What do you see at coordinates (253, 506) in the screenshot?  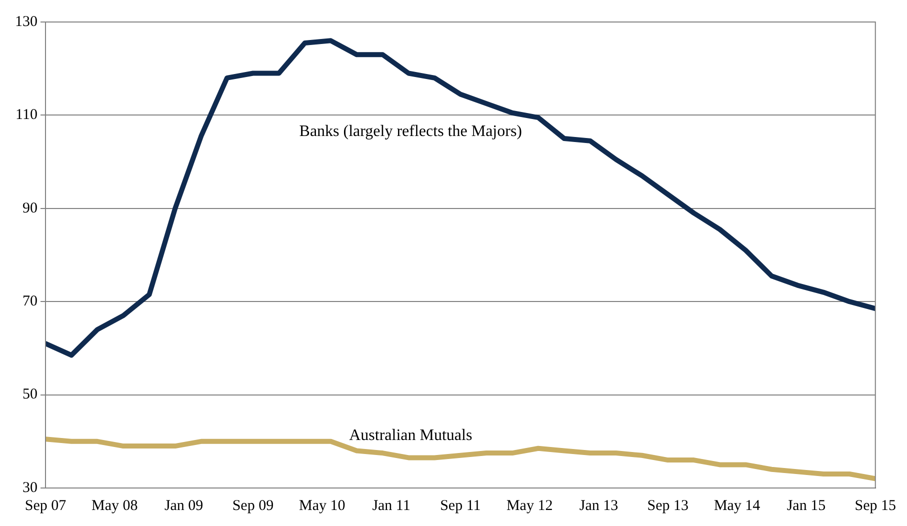 I see `x-tick-label: Sep 09` at bounding box center [253, 506].